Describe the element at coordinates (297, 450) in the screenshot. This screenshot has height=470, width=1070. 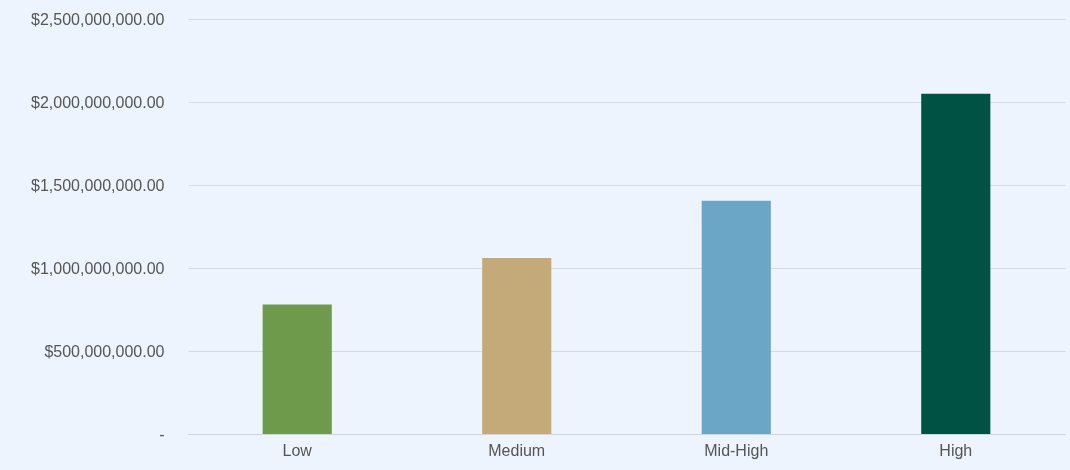
I see `x-tick-label: Low` at that location.